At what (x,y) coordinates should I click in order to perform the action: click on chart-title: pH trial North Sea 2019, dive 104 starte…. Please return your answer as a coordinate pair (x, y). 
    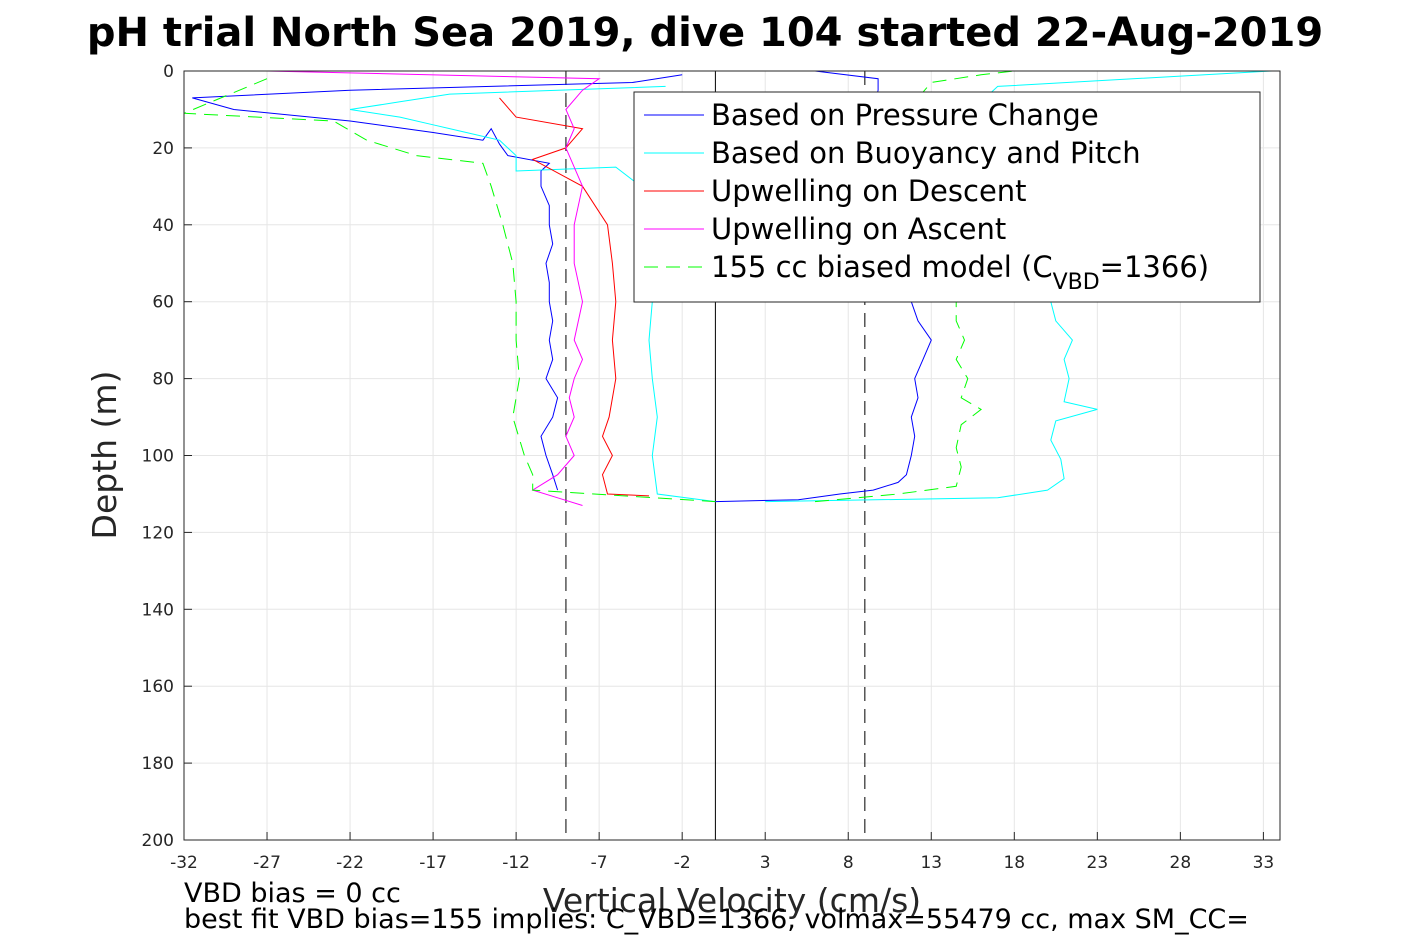
    Looking at the image, I should click on (705, 33).